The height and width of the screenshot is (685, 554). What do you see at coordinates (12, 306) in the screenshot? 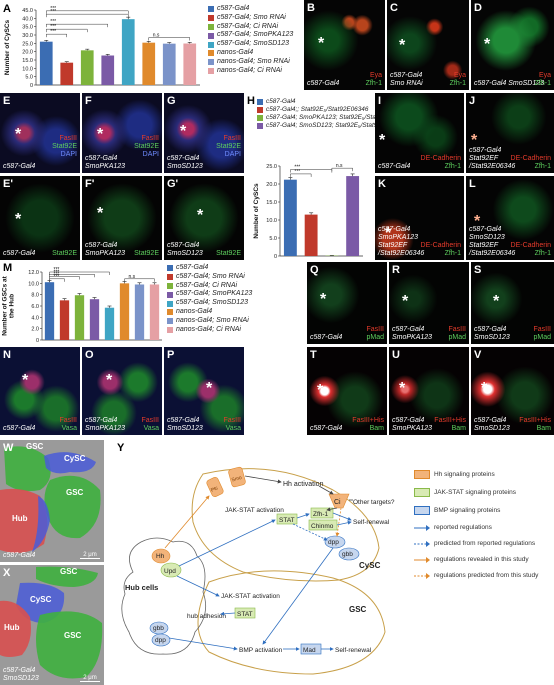
I see `y-axis-label-line: the Hub` at bounding box center [12, 306].